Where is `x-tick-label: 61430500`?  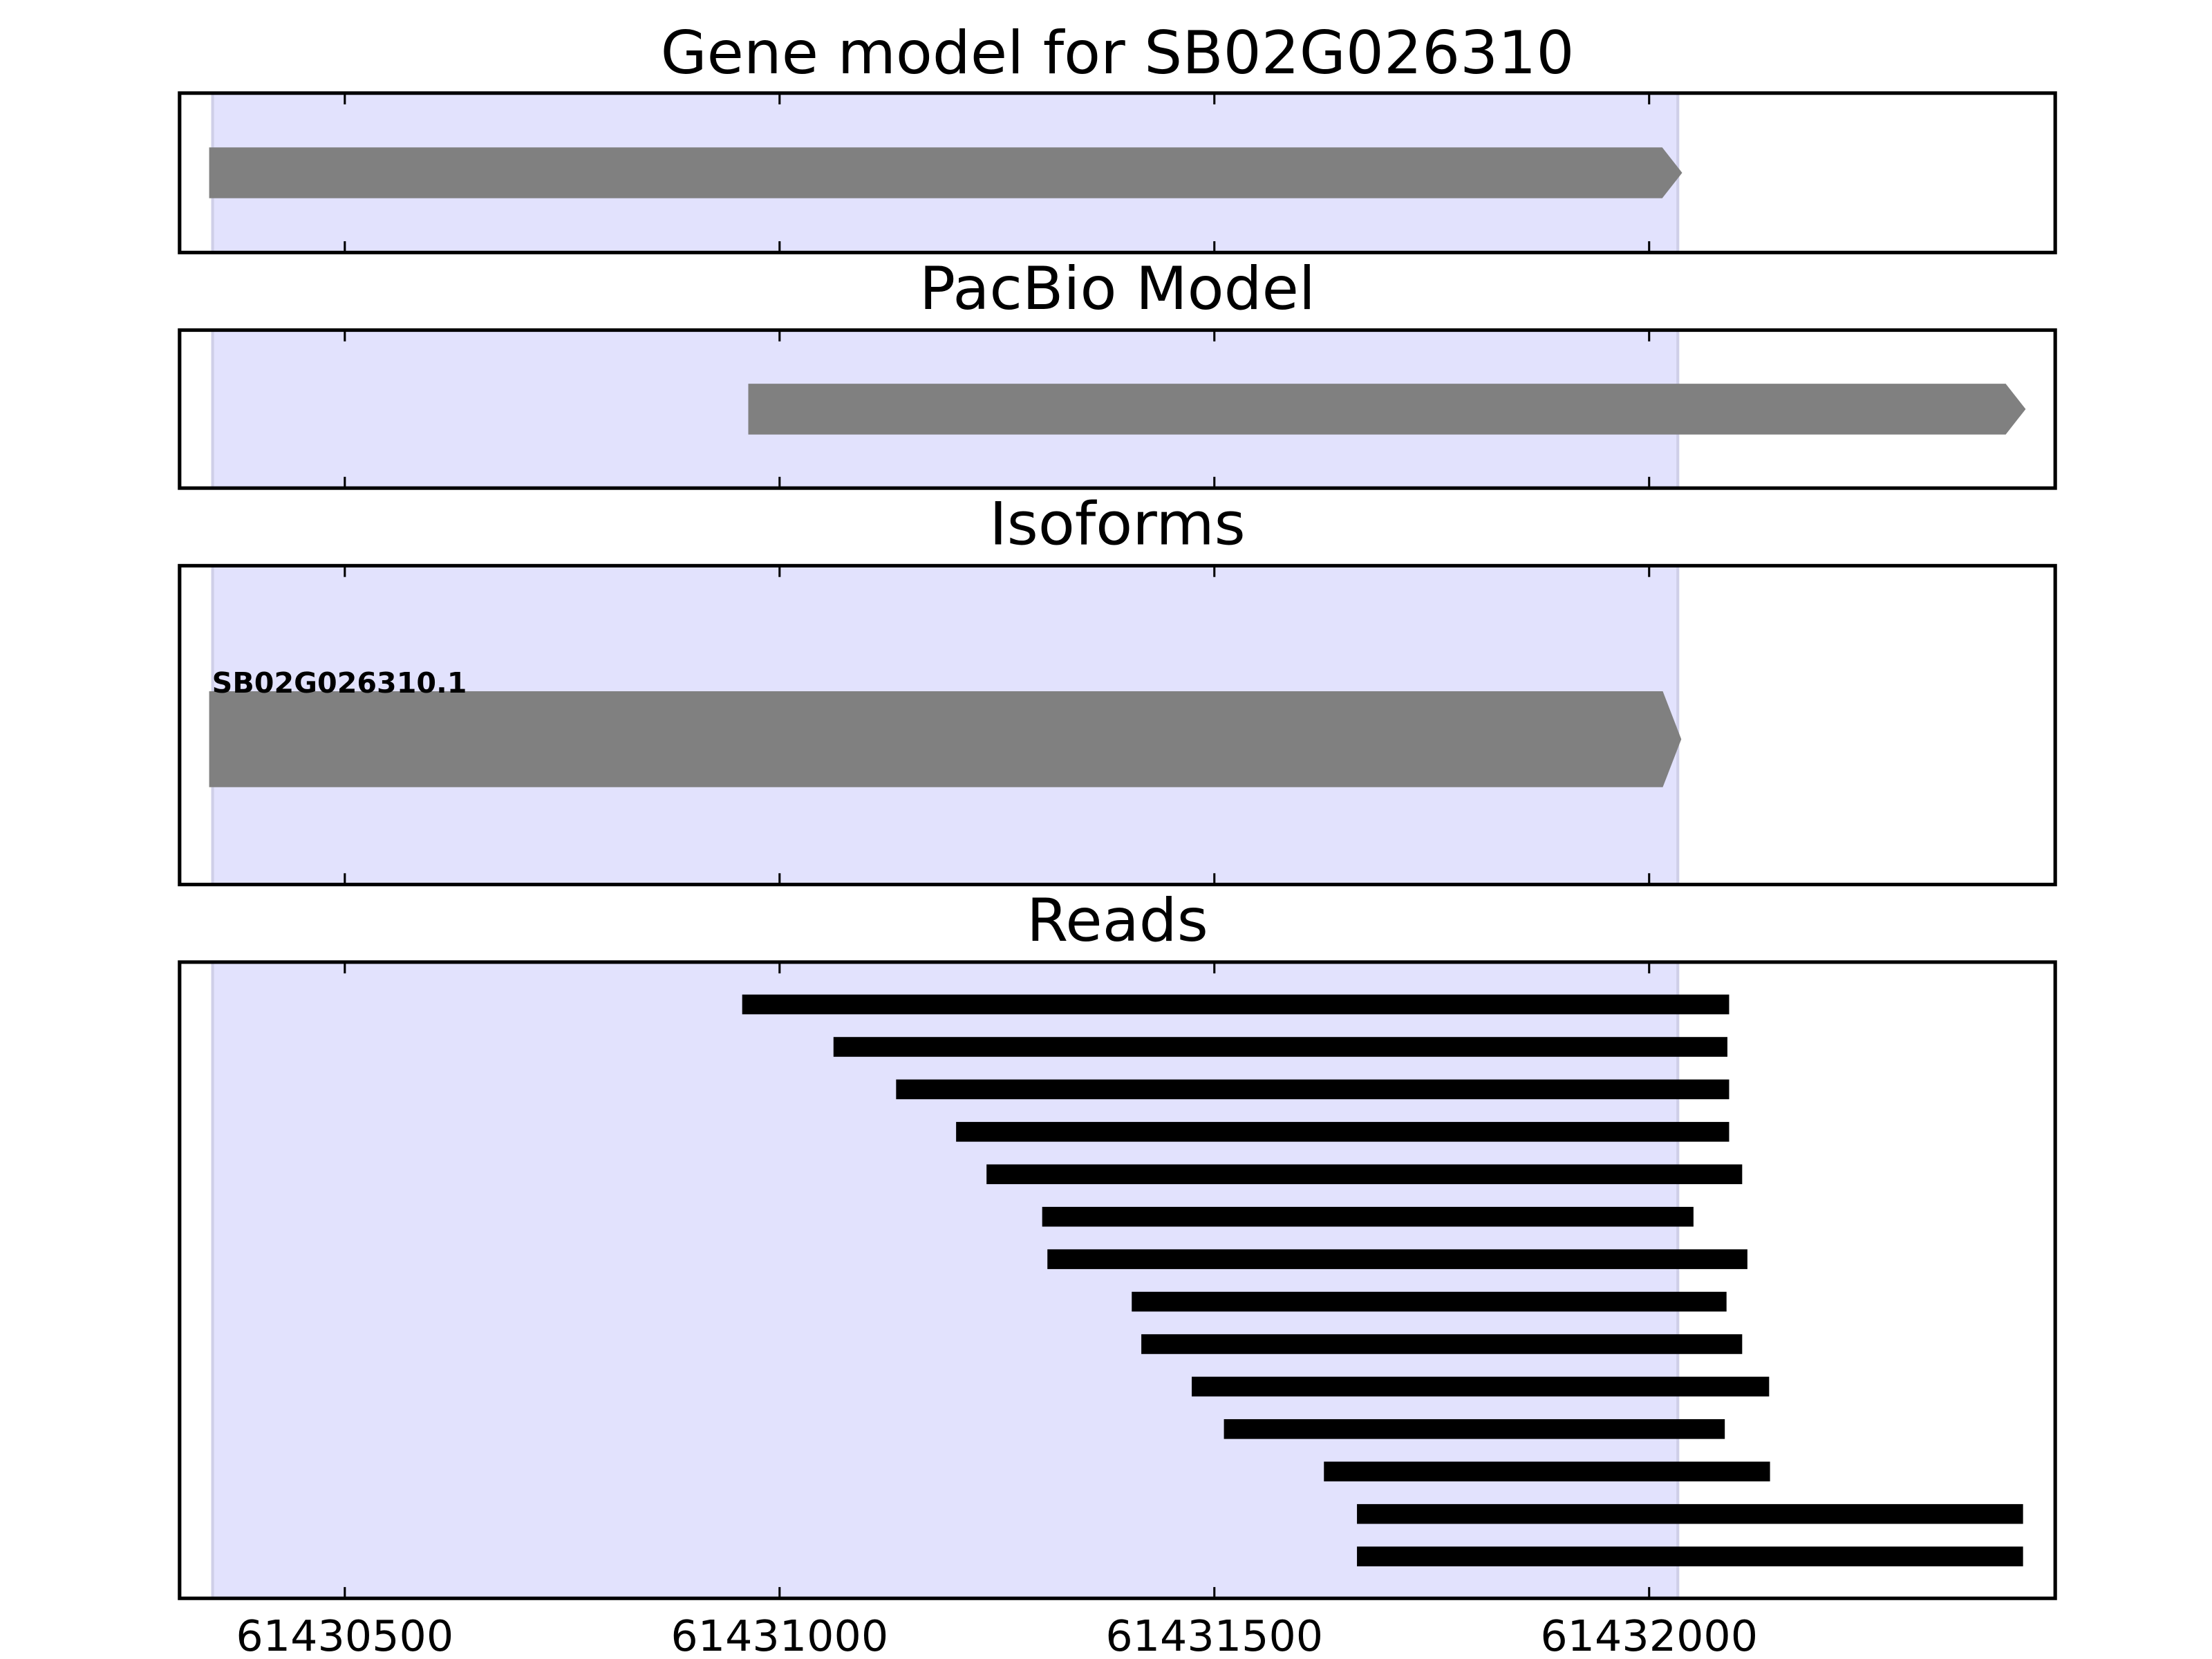
x-tick-label: 61430500 is located at coordinates (344, 1635).